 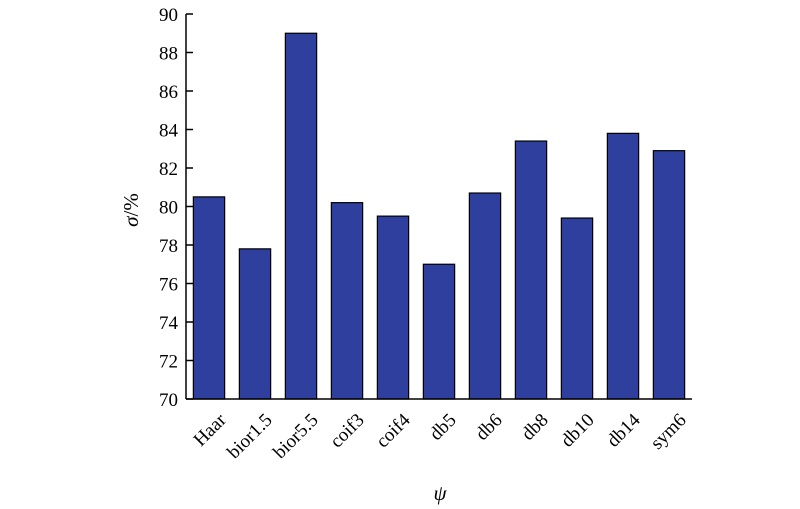 What do you see at coordinates (169, 131) in the screenshot?
I see `y-tick-label: 84` at bounding box center [169, 131].